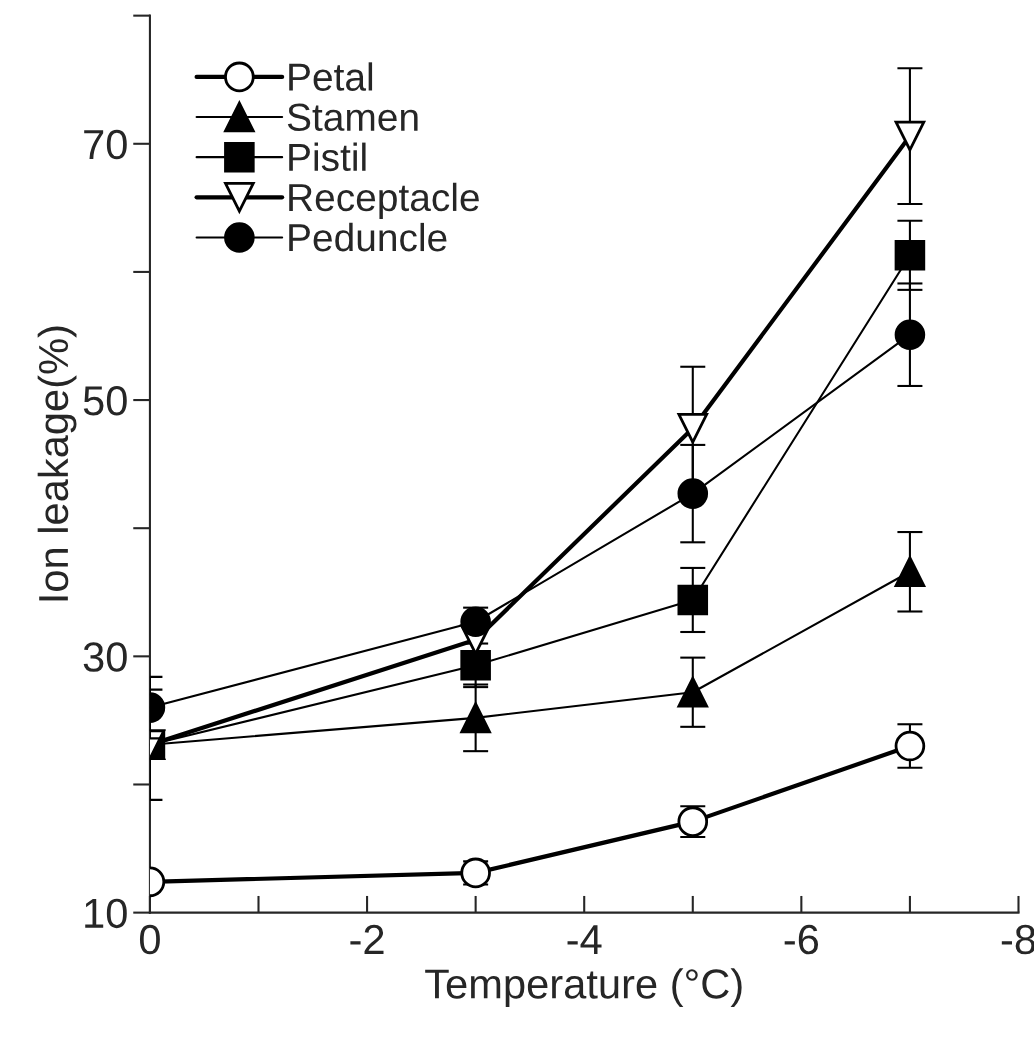  What do you see at coordinates (584, 939) in the screenshot?
I see `x-tick-label: -4` at bounding box center [584, 939].